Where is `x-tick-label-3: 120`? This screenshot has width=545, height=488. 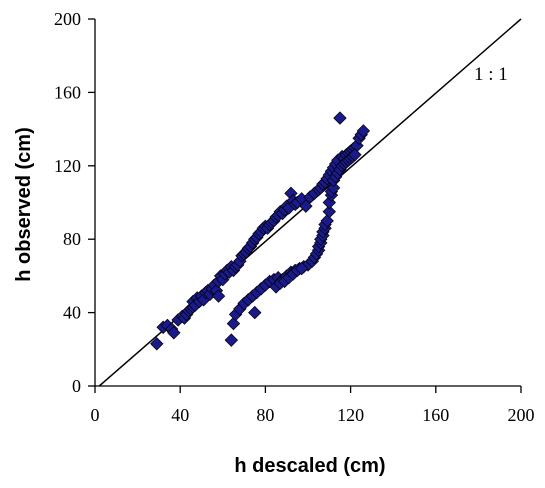
x-tick-label-3: 120 is located at coordinates (350, 415).